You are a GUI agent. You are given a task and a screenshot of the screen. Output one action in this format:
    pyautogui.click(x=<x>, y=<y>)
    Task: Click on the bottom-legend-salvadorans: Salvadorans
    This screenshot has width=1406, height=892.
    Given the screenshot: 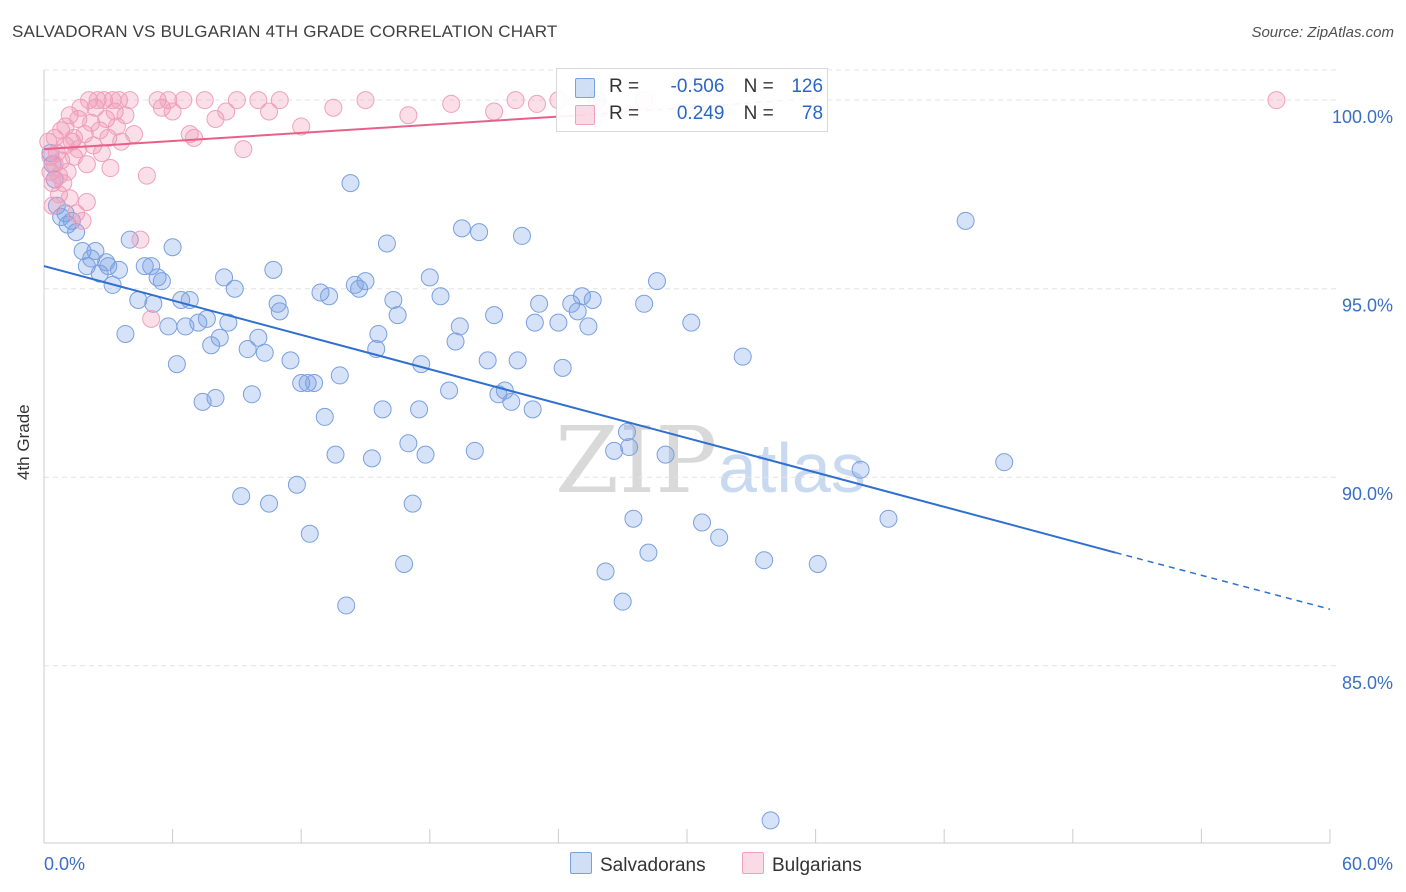 What is the action you would take?
    pyautogui.click(x=638, y=864)
    